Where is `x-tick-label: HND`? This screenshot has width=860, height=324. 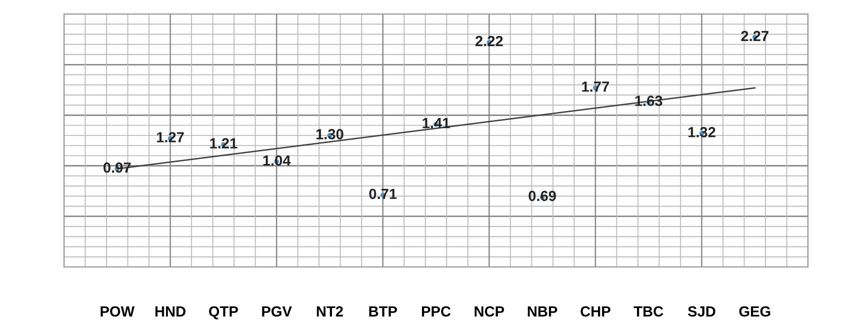
x-tick-label: HND is located at coordinates (170, 311).